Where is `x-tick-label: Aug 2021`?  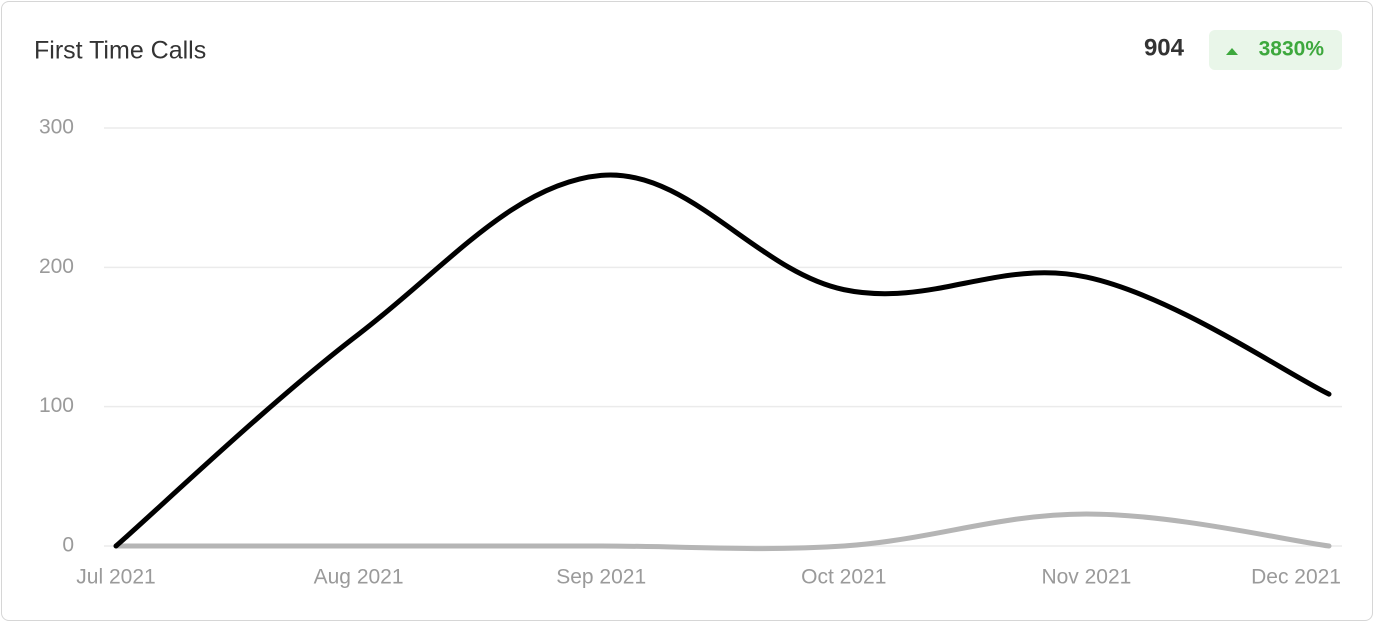 x-tick-label: Aug 2021 is located at coordinates (359, 577).